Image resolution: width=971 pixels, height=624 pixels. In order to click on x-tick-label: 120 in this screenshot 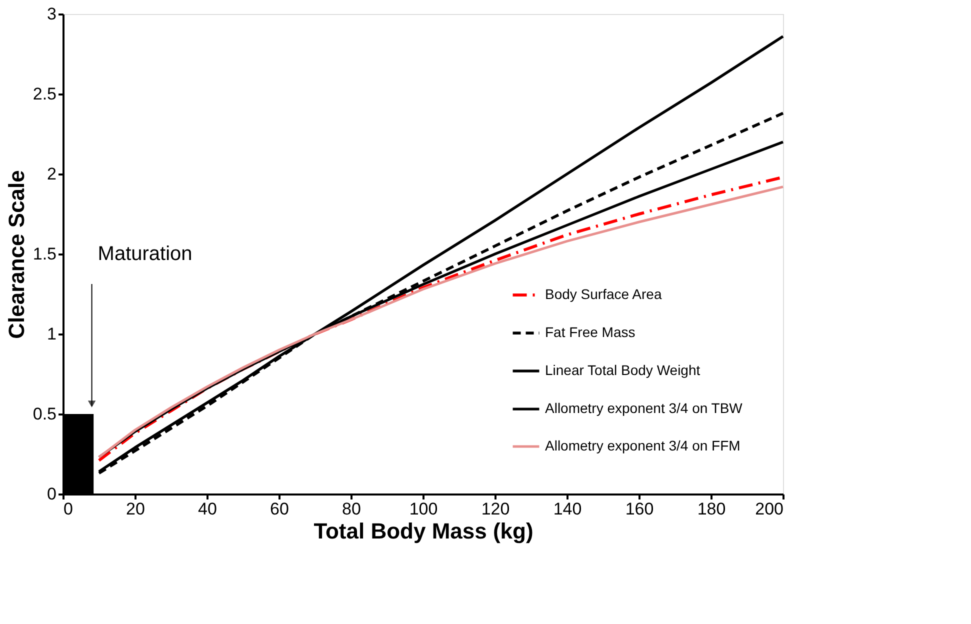, I will do `click(495, 509)`.